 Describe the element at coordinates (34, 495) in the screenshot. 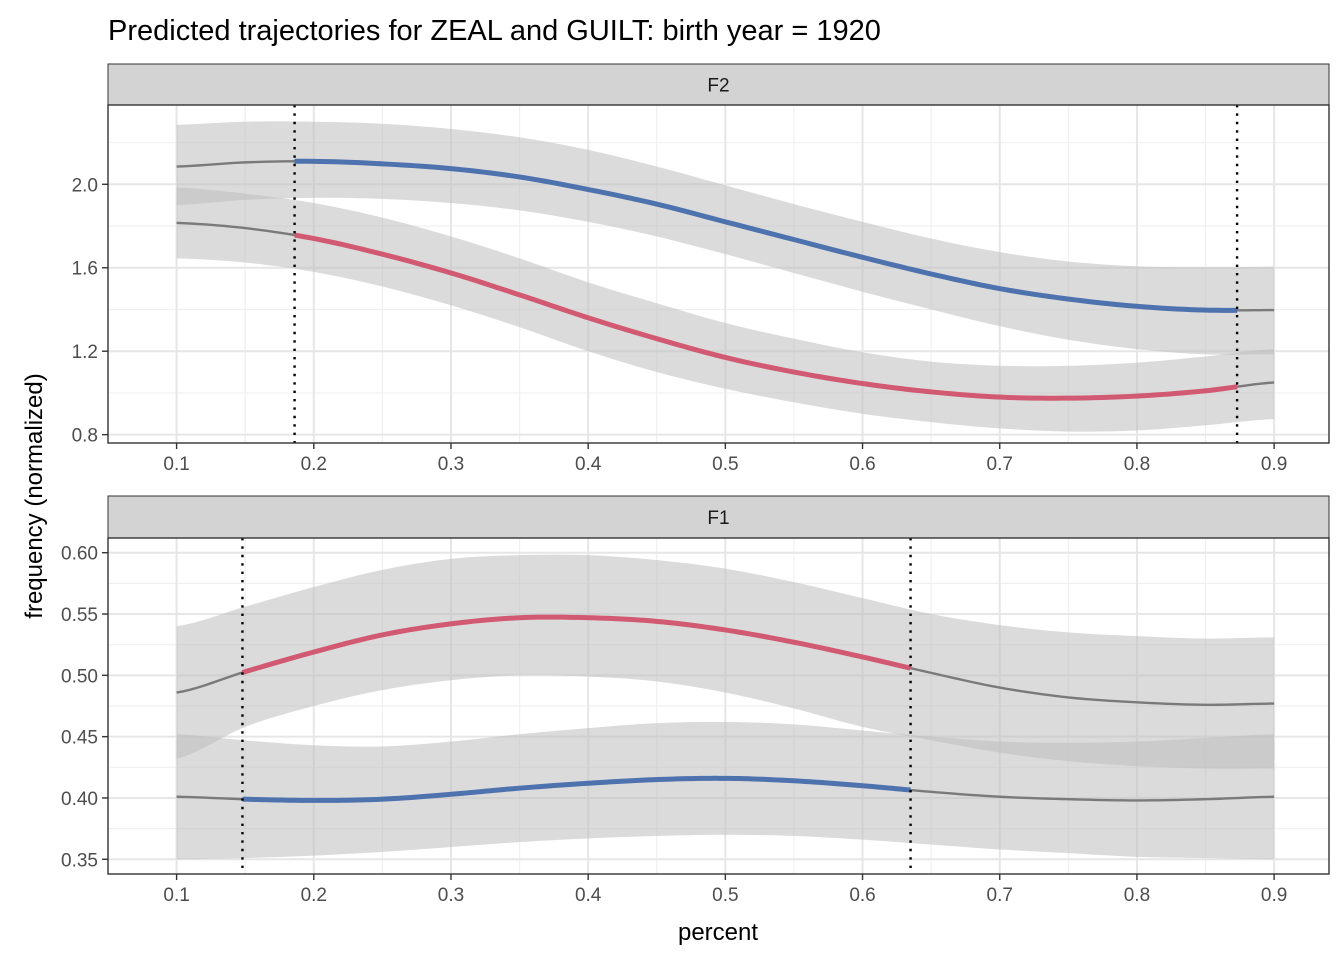

I see `y-axis-label: frequency (normalized)` at that location.